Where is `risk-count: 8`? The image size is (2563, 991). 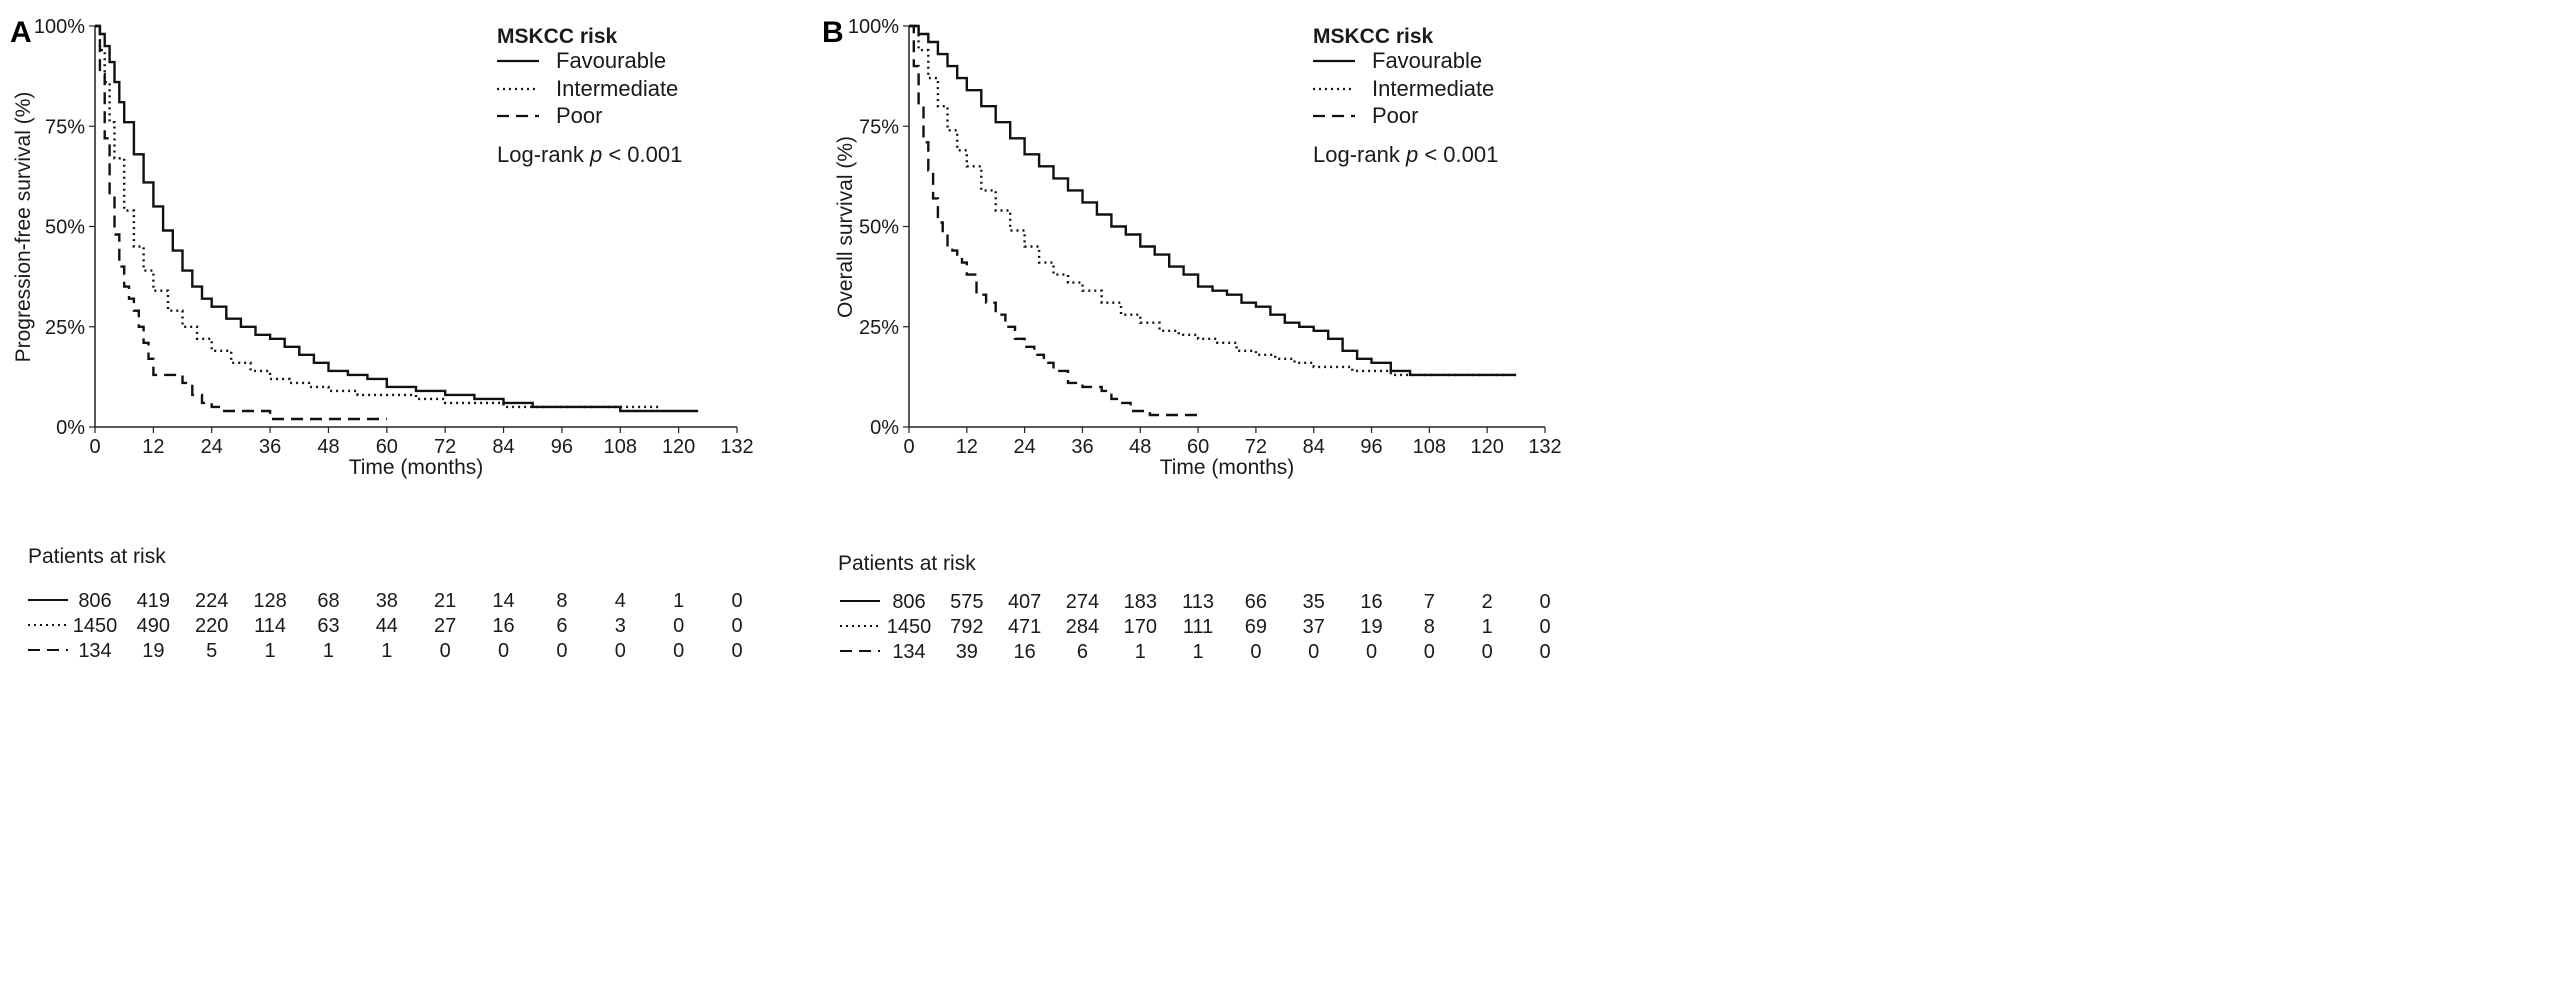
risk-count: 8 is located at coordinates (1429, 627).